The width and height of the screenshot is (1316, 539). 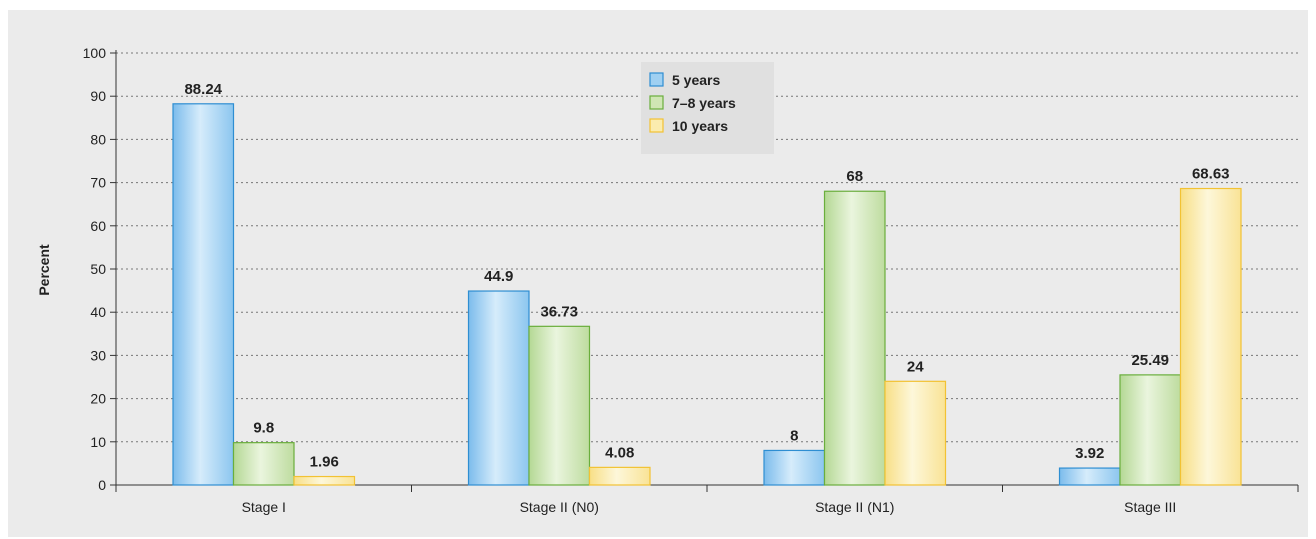 What do you see at coordinates (700, 126) in the screenshot?
I see `legend-entry-label: 10 years` at bounding box center [700, 126].